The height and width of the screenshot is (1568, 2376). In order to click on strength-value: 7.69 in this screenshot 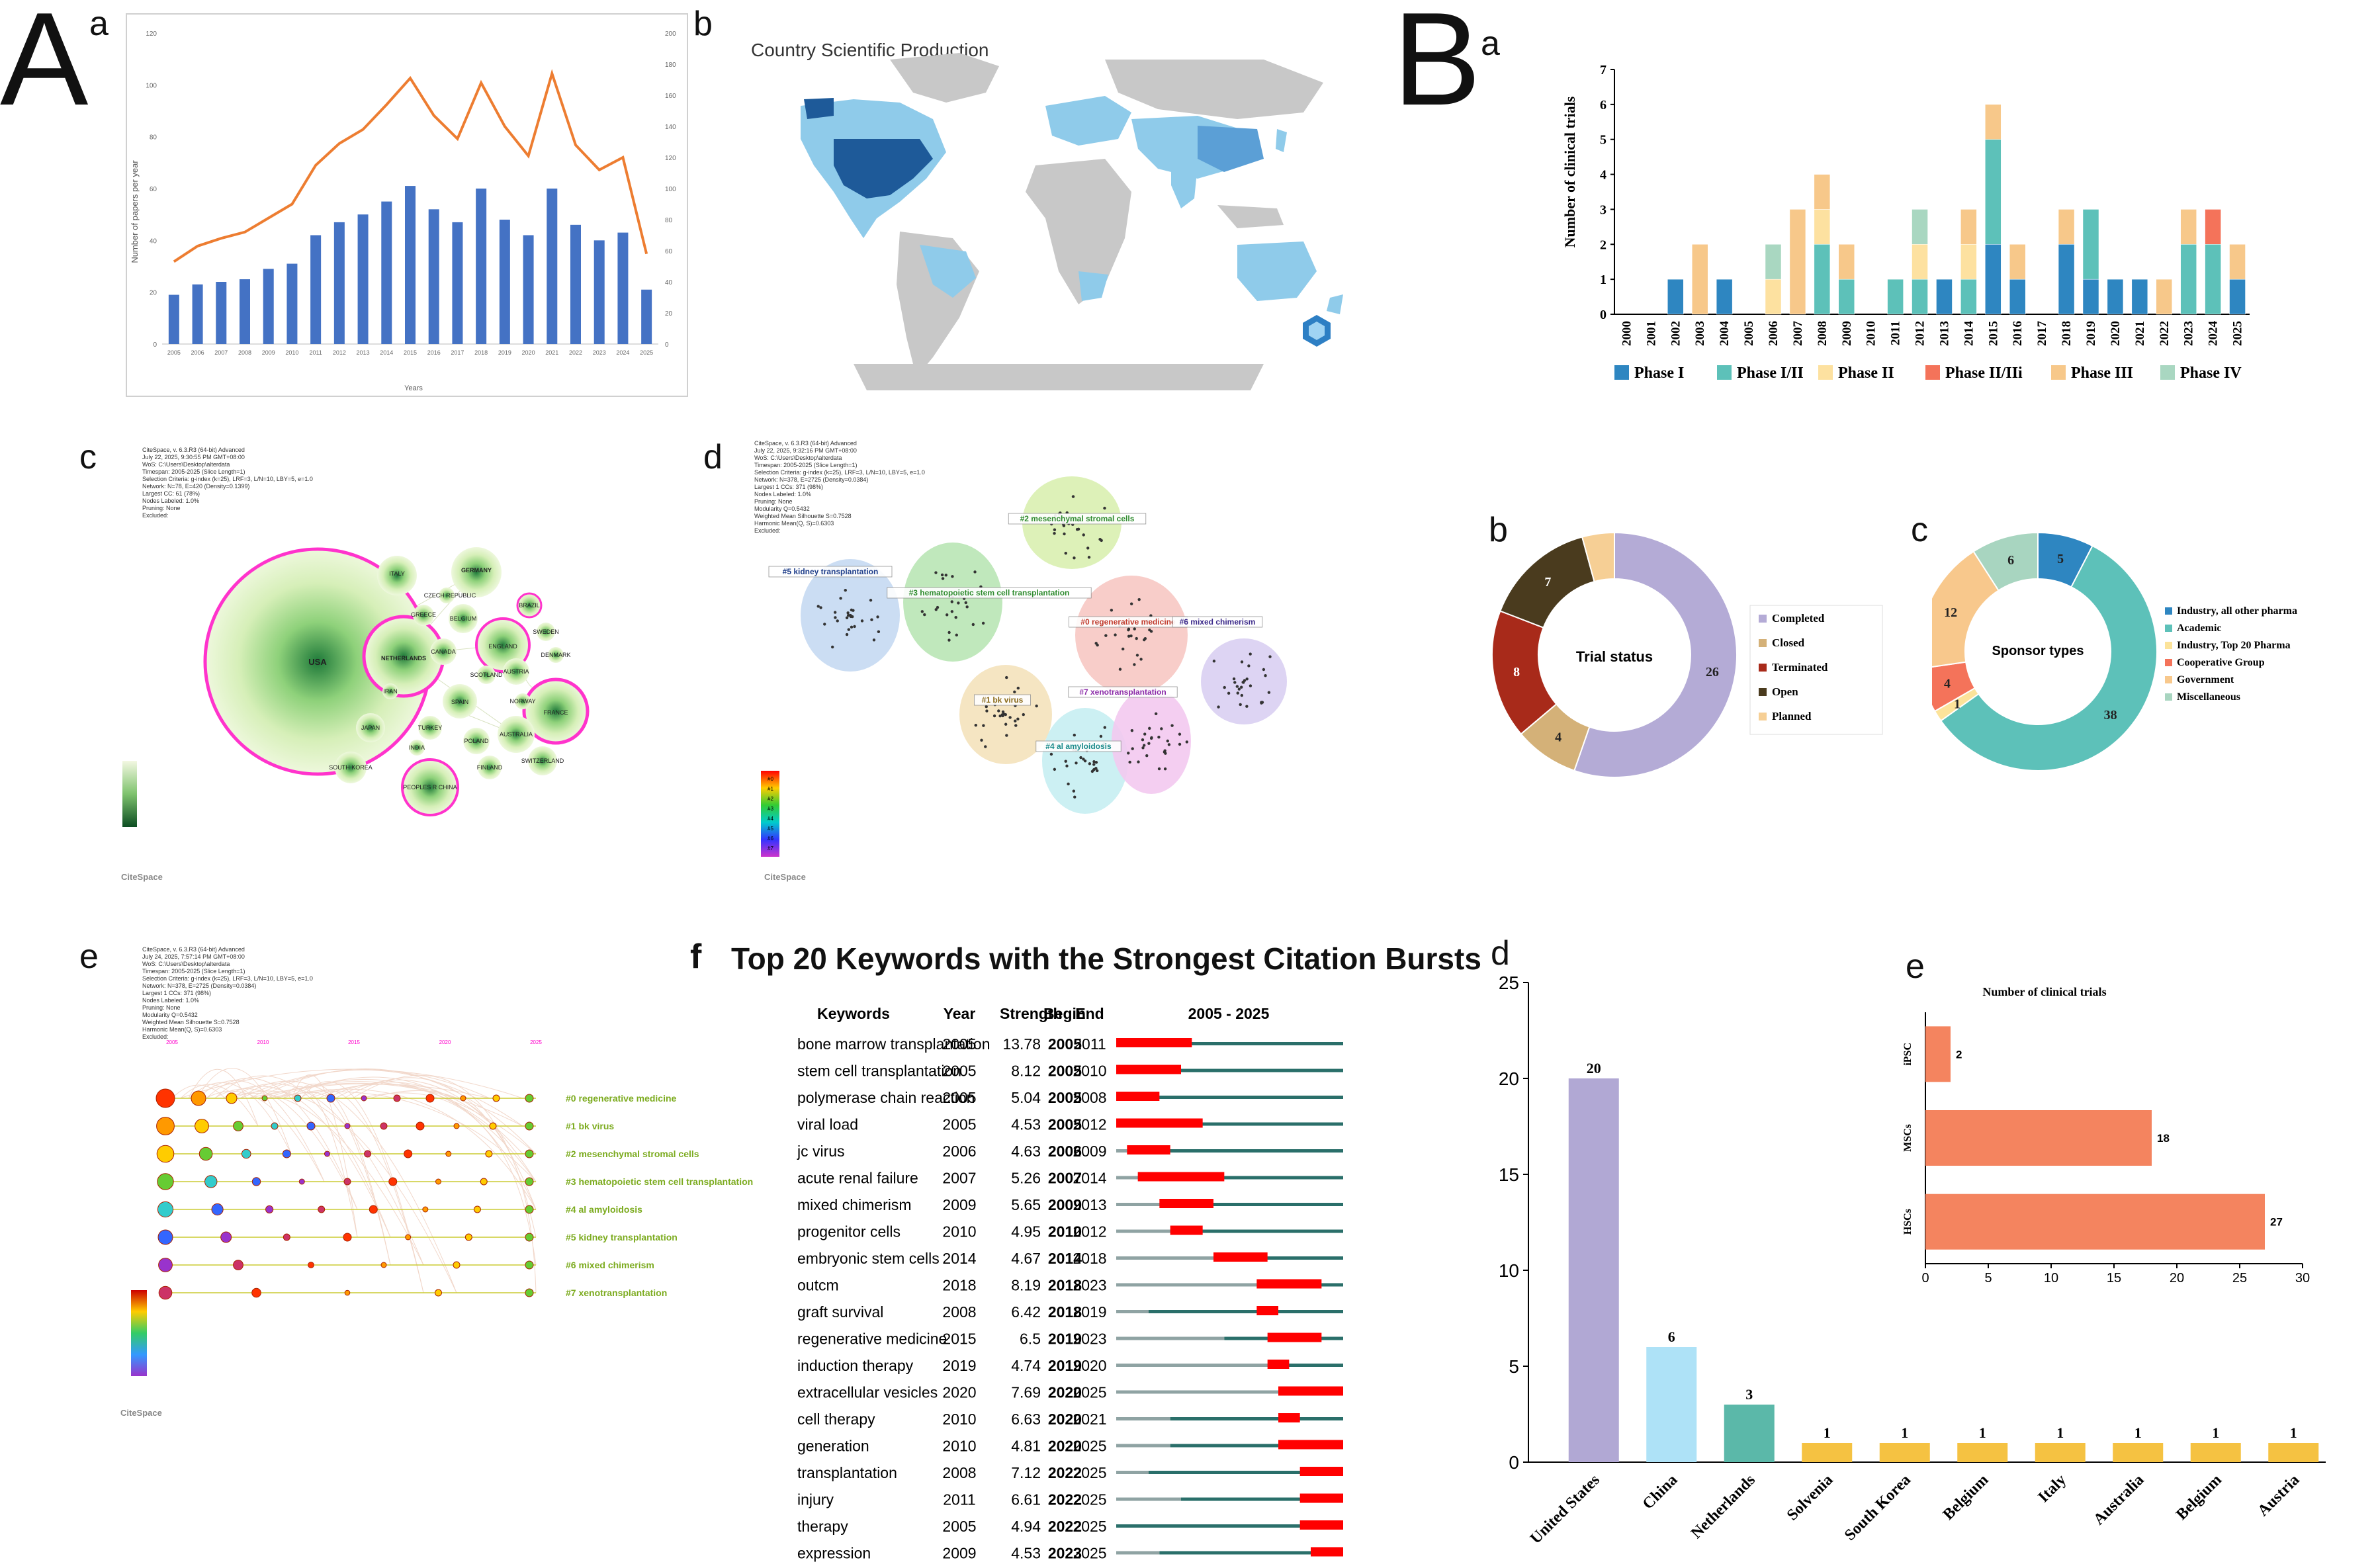, I will do `click(1026, 1392)`.